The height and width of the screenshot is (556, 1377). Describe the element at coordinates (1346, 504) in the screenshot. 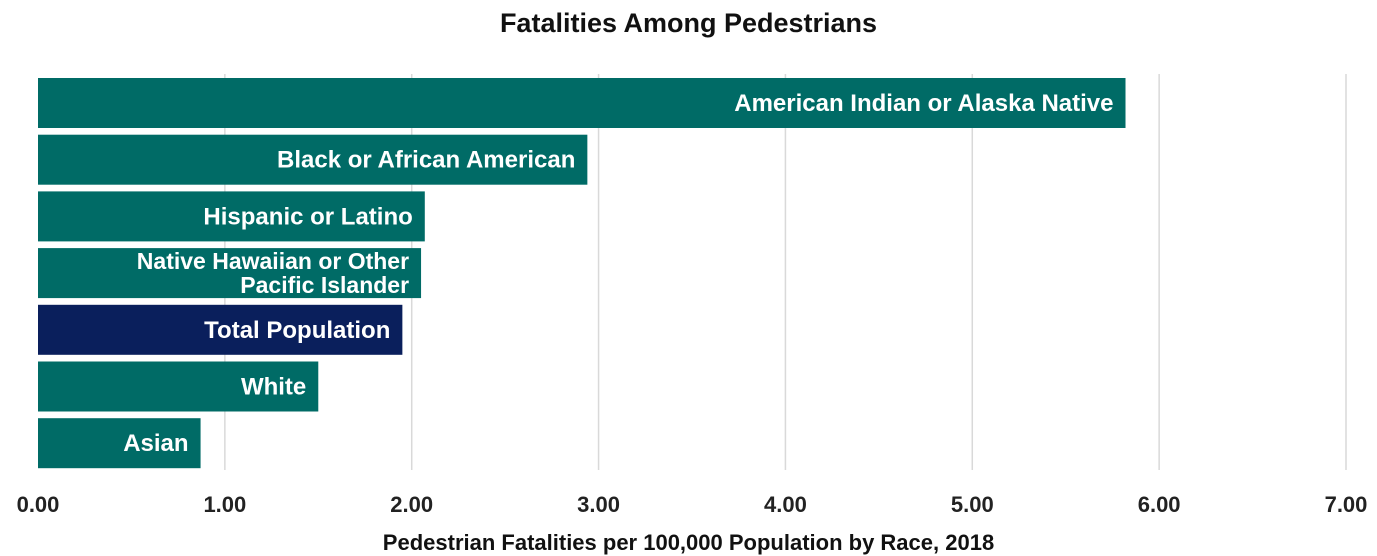

I see `x-tick-label: 7.00` at that location.